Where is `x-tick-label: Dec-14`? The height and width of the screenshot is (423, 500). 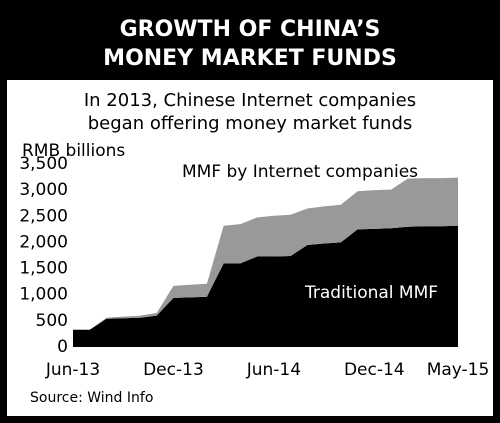
x-tick-label: Dec-14 is located at coordinates (374, 370).